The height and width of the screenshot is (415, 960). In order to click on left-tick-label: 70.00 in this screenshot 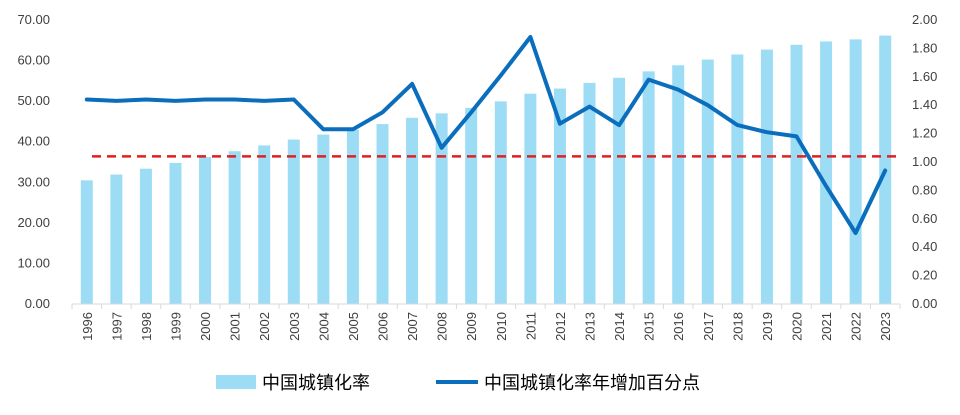, I will do `click(33, 19)`.